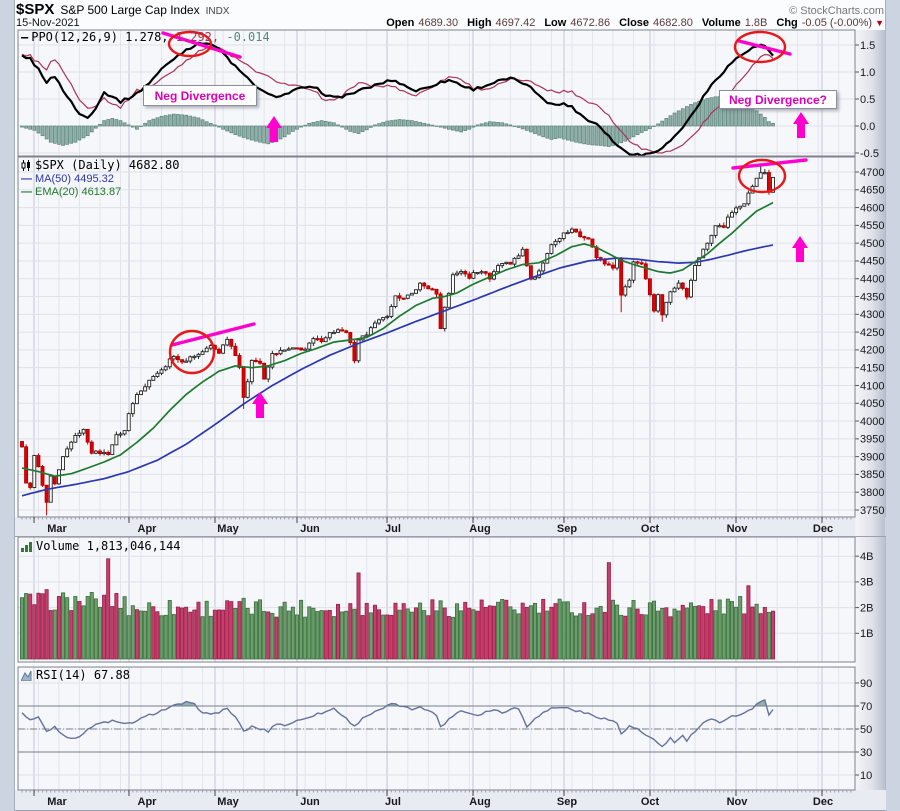  What do you see at coordinates (872, 226) in the screenshot?
I see `axis-tick-label: 4550` at bounding box center [872, 226].